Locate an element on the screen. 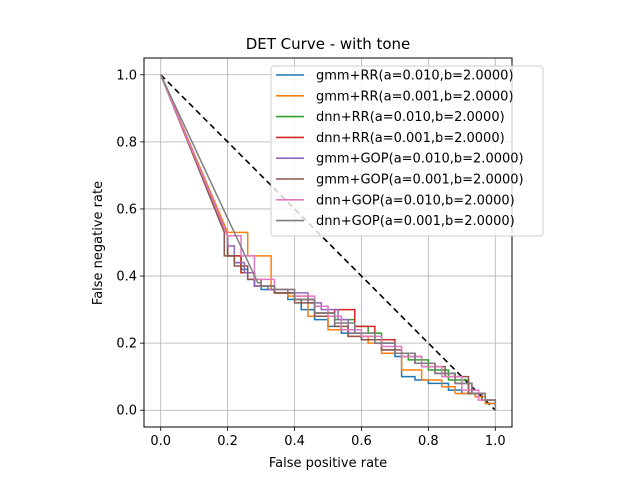 The height and width of the screenshot is (480, 640). legend-label-8: dnn+GOP(a=0.001,b=2.0000) is located at coordinates (415, 221).